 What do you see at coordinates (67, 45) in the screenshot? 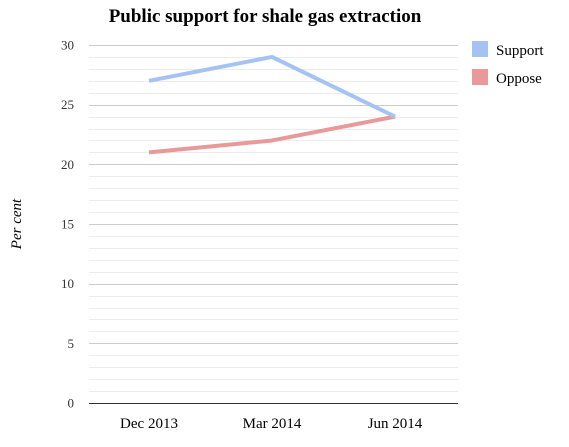
I see `y-tick-label: 30` at bounding box center [67, 45].